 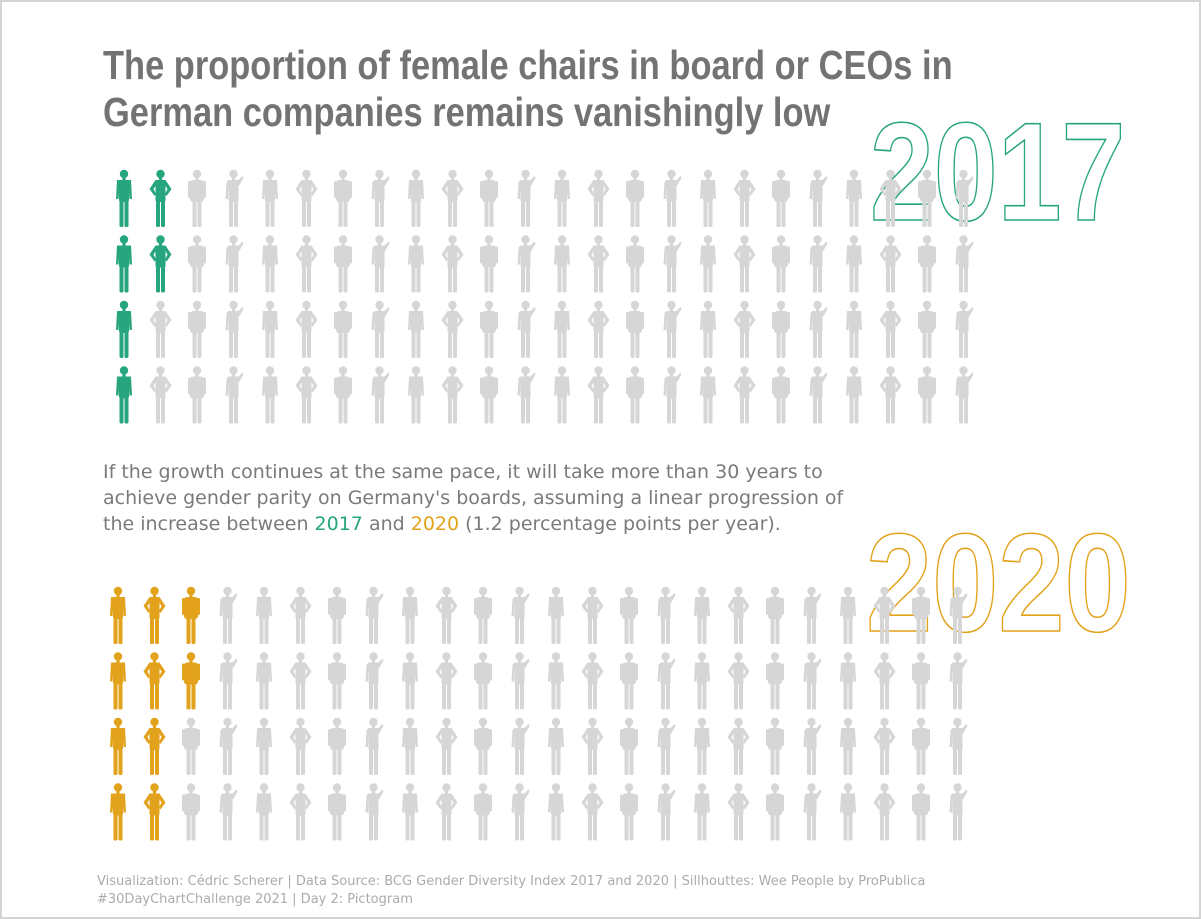 I want to click on annotation-line-3b: (1.2 percentage points per year)., so click(x=620, y=524).